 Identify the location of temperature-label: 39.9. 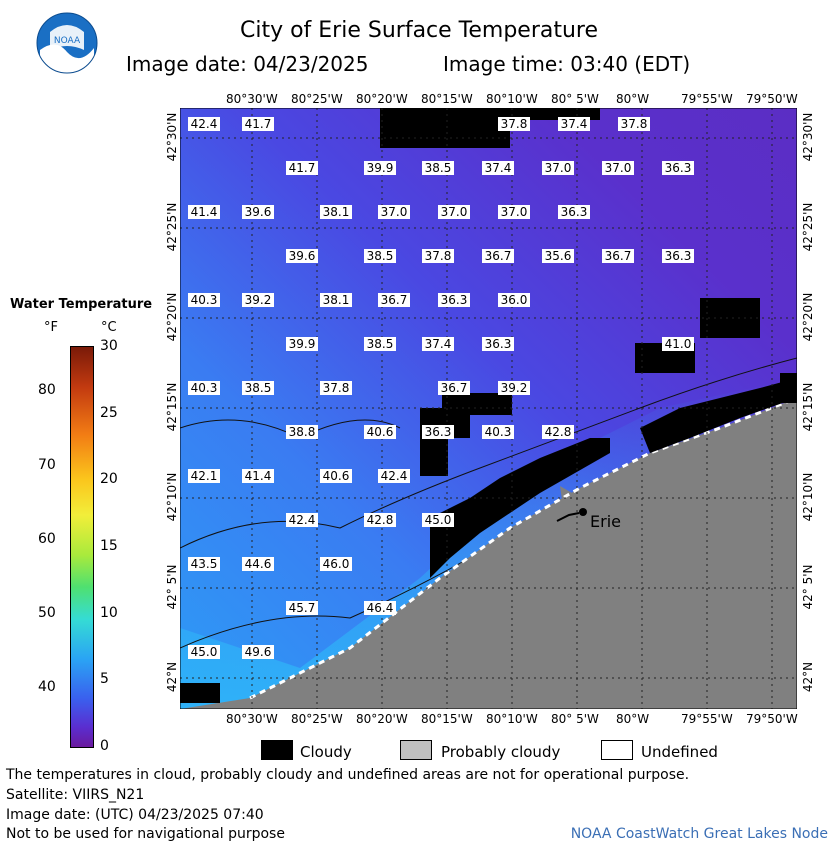
(302, 344).